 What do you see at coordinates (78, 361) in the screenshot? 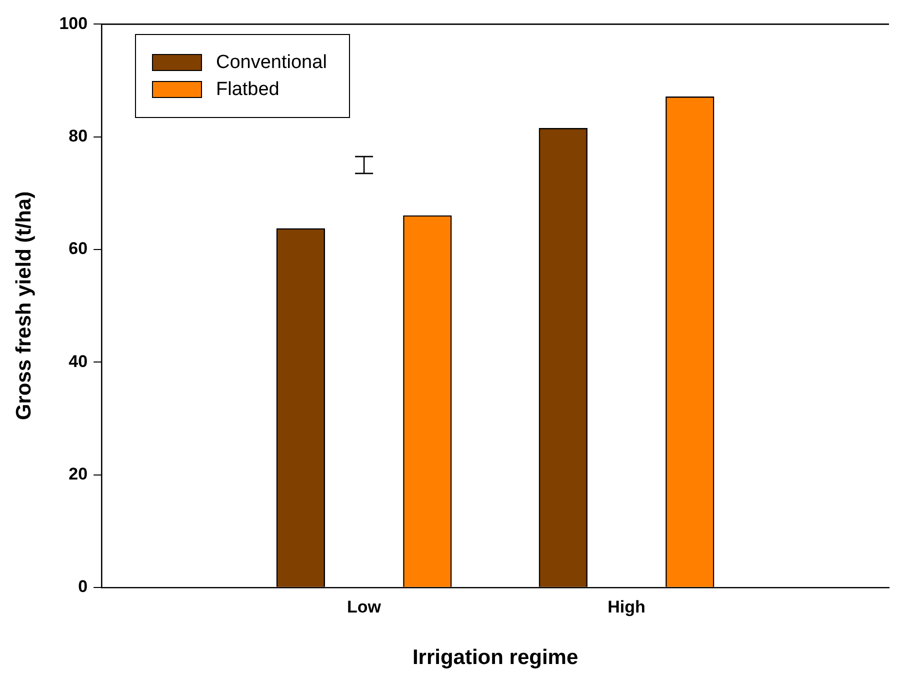
I see `y-tick-label: 40` at bounding box center [78, 361].